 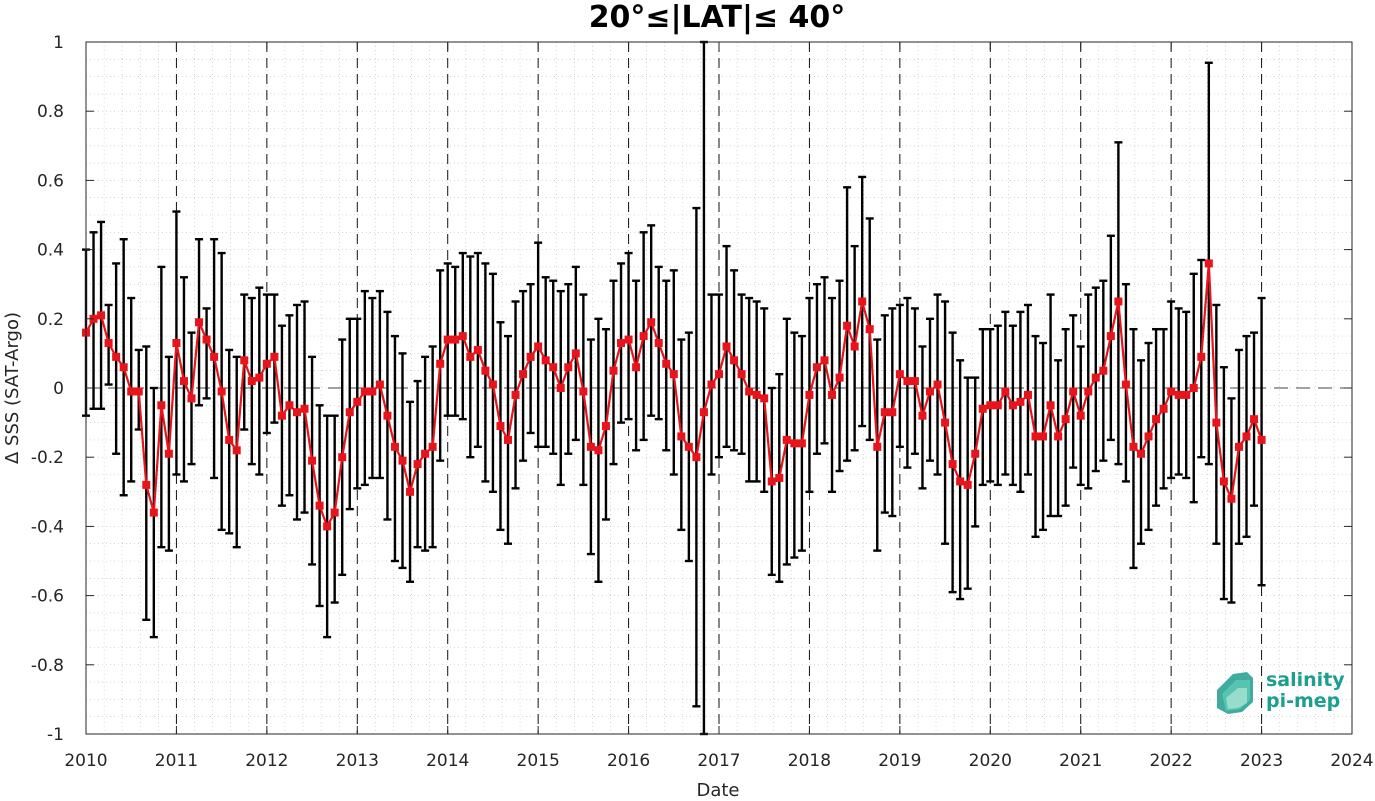 What do you see at coordinates (717, 17) in the screenshot?
I see `chart-title: 20°≤|LAT|≤ 40°` at bounding box center [717, 17].